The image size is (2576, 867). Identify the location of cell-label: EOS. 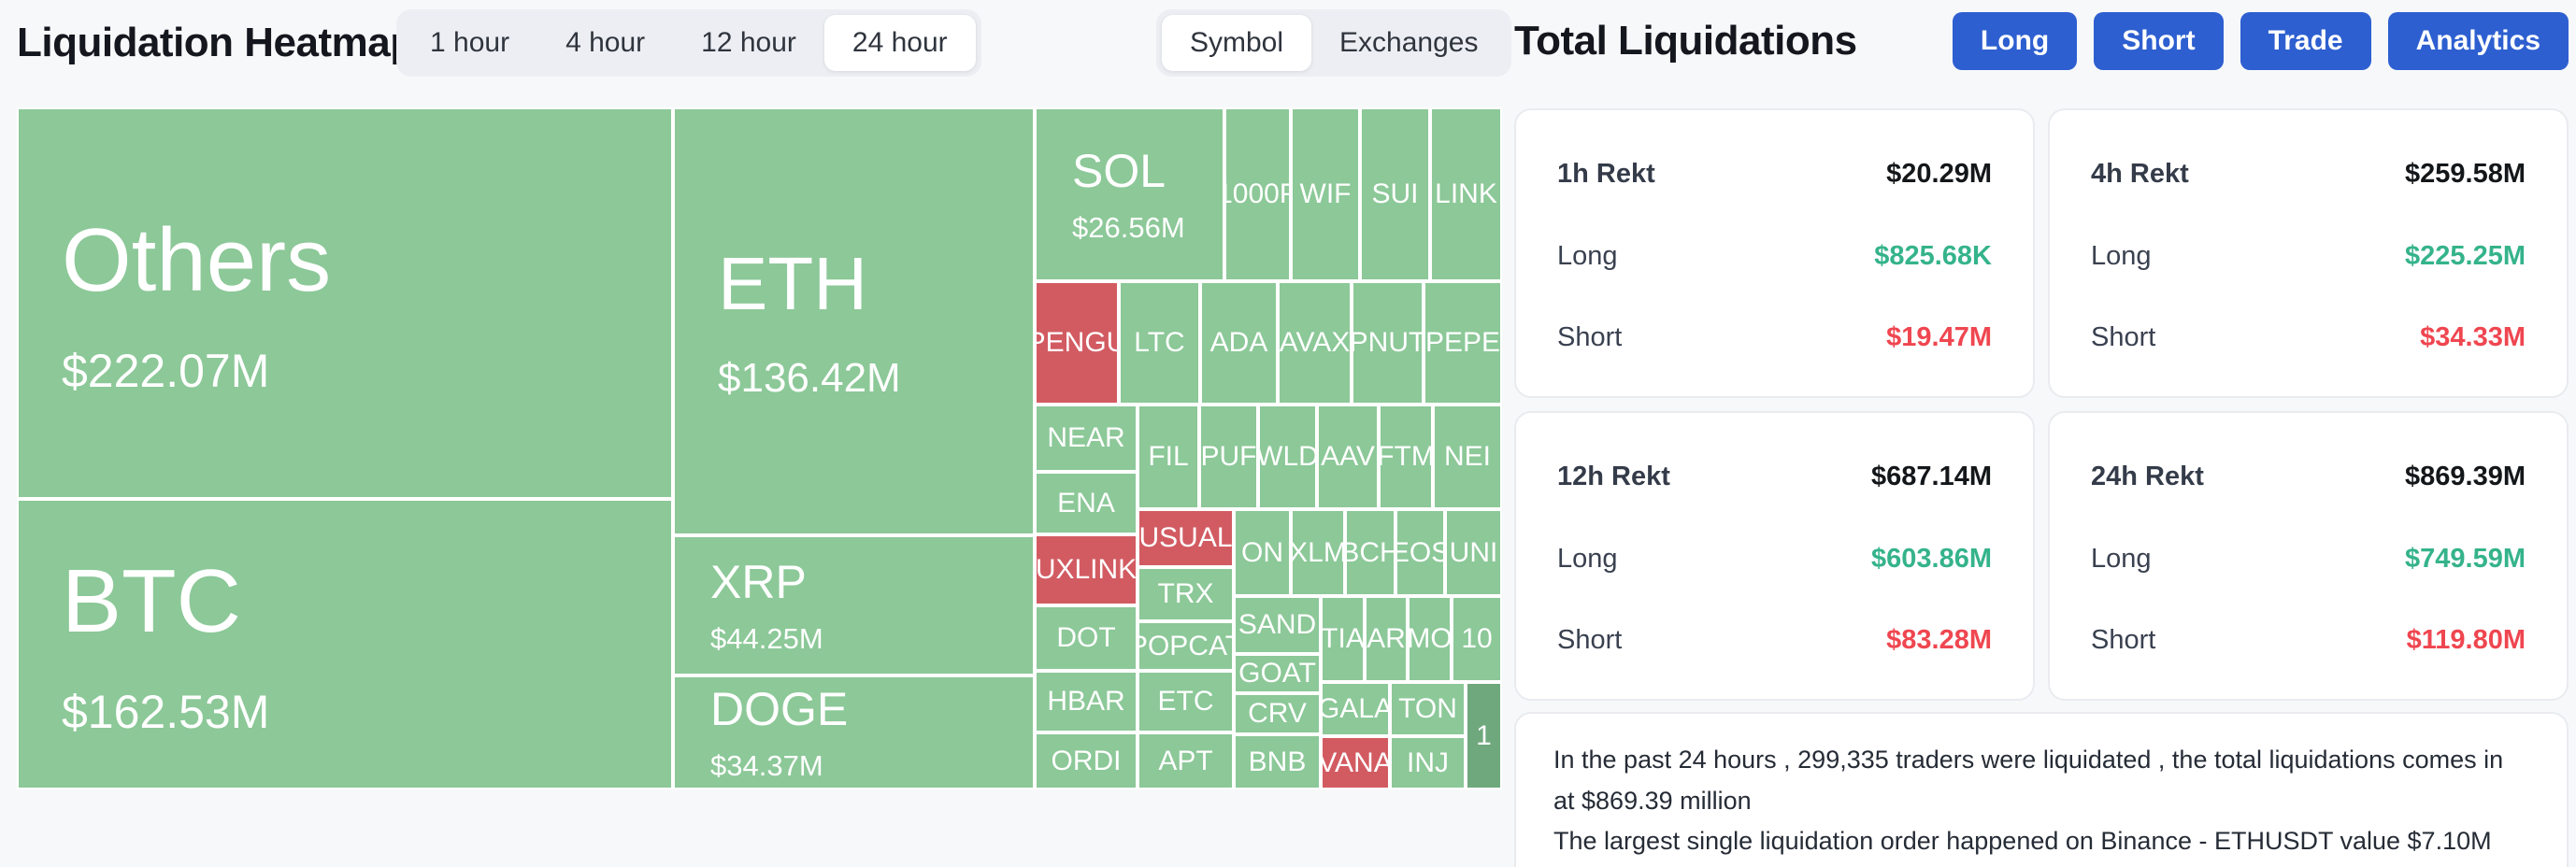
(1420, 552).